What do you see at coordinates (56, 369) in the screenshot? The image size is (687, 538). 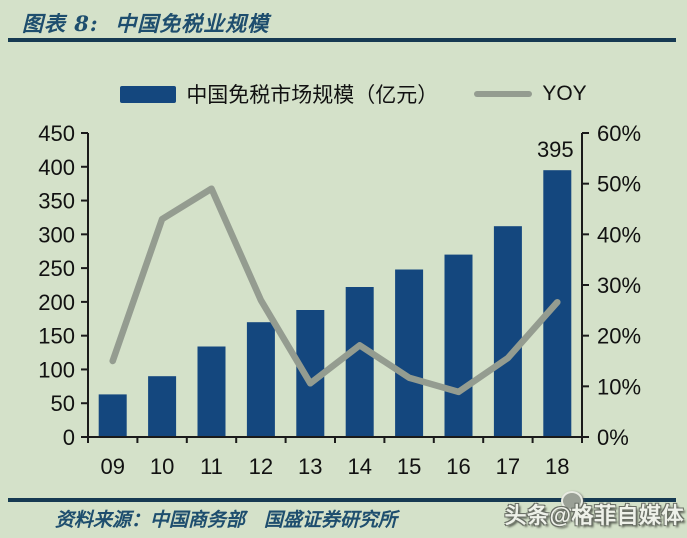 I see `left-axis-label: 100` at bounding box center [56, 369].